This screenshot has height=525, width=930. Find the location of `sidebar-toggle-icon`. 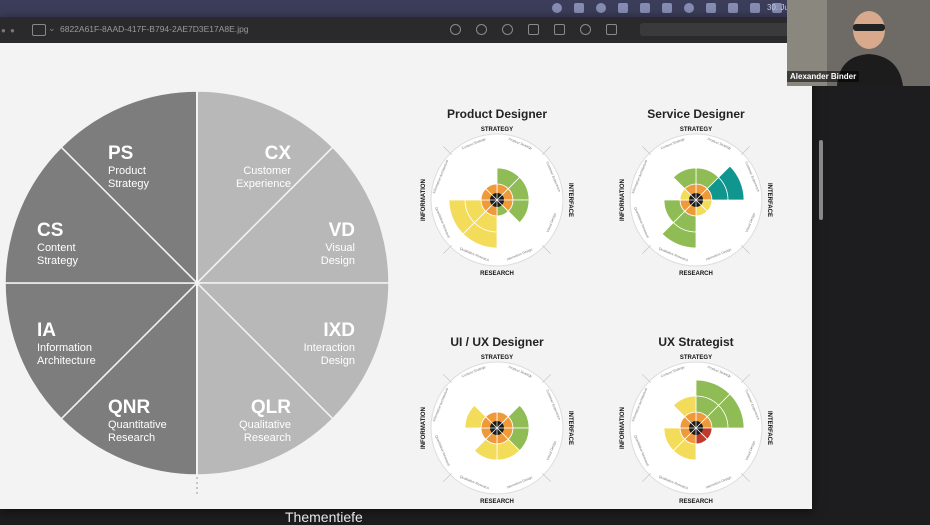

sidebar-toggle-icon is located at coordinates (39, 30).